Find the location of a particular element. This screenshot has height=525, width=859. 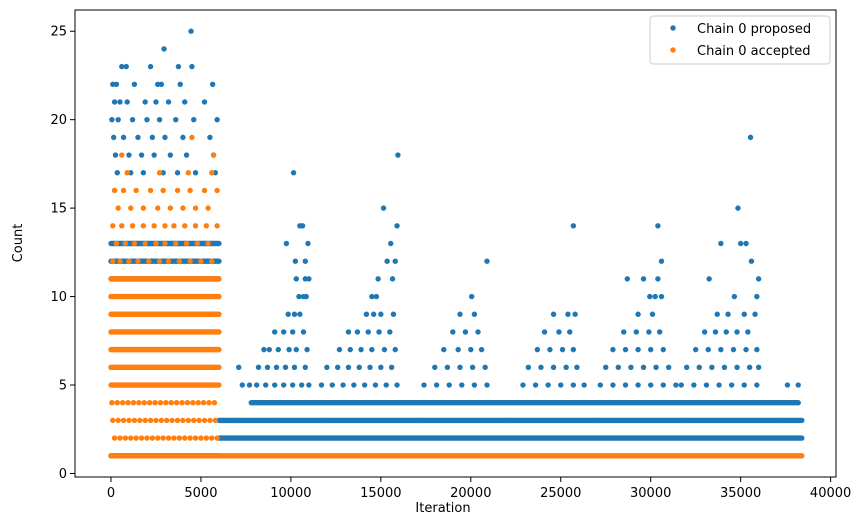

x-tick-label: 15000 is located at coordinates (380, 493).